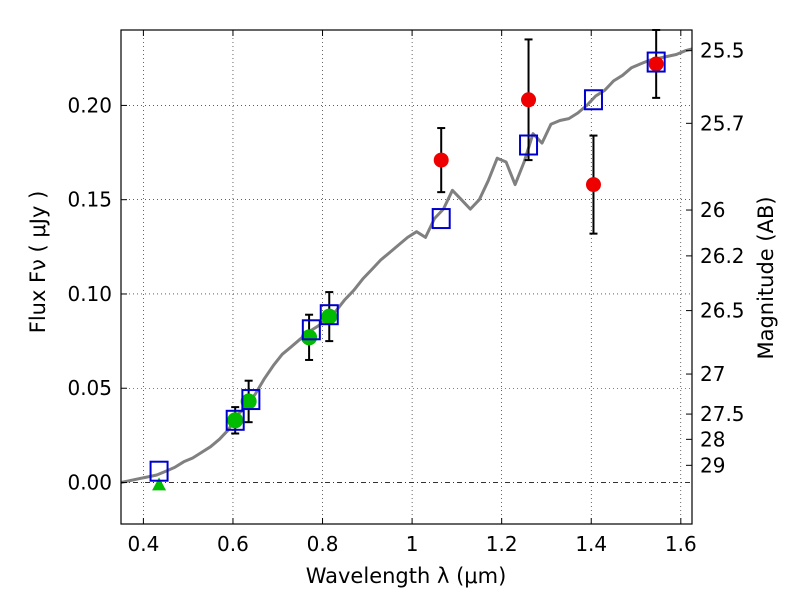 The height and width of the screenshot is (600, 800). What do you see at coordinates (722, 256) in the screenshot?
I see `mag-tick-label: 26.2` at bounding box center [722, 256].